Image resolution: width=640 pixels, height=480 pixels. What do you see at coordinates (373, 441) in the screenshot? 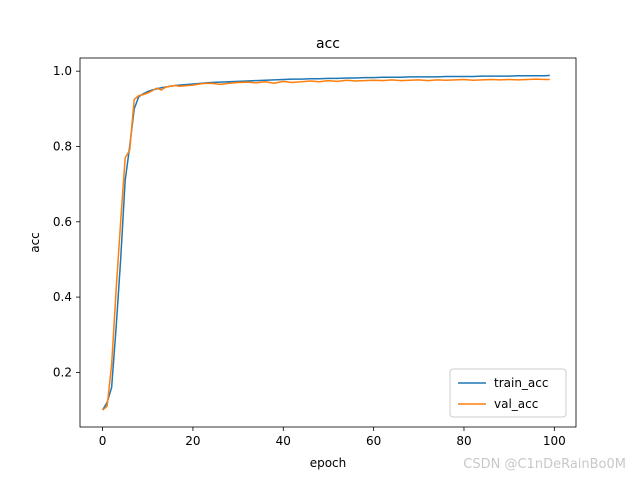
I see `x-tick-label: 60` at bounding box center [373, 441].